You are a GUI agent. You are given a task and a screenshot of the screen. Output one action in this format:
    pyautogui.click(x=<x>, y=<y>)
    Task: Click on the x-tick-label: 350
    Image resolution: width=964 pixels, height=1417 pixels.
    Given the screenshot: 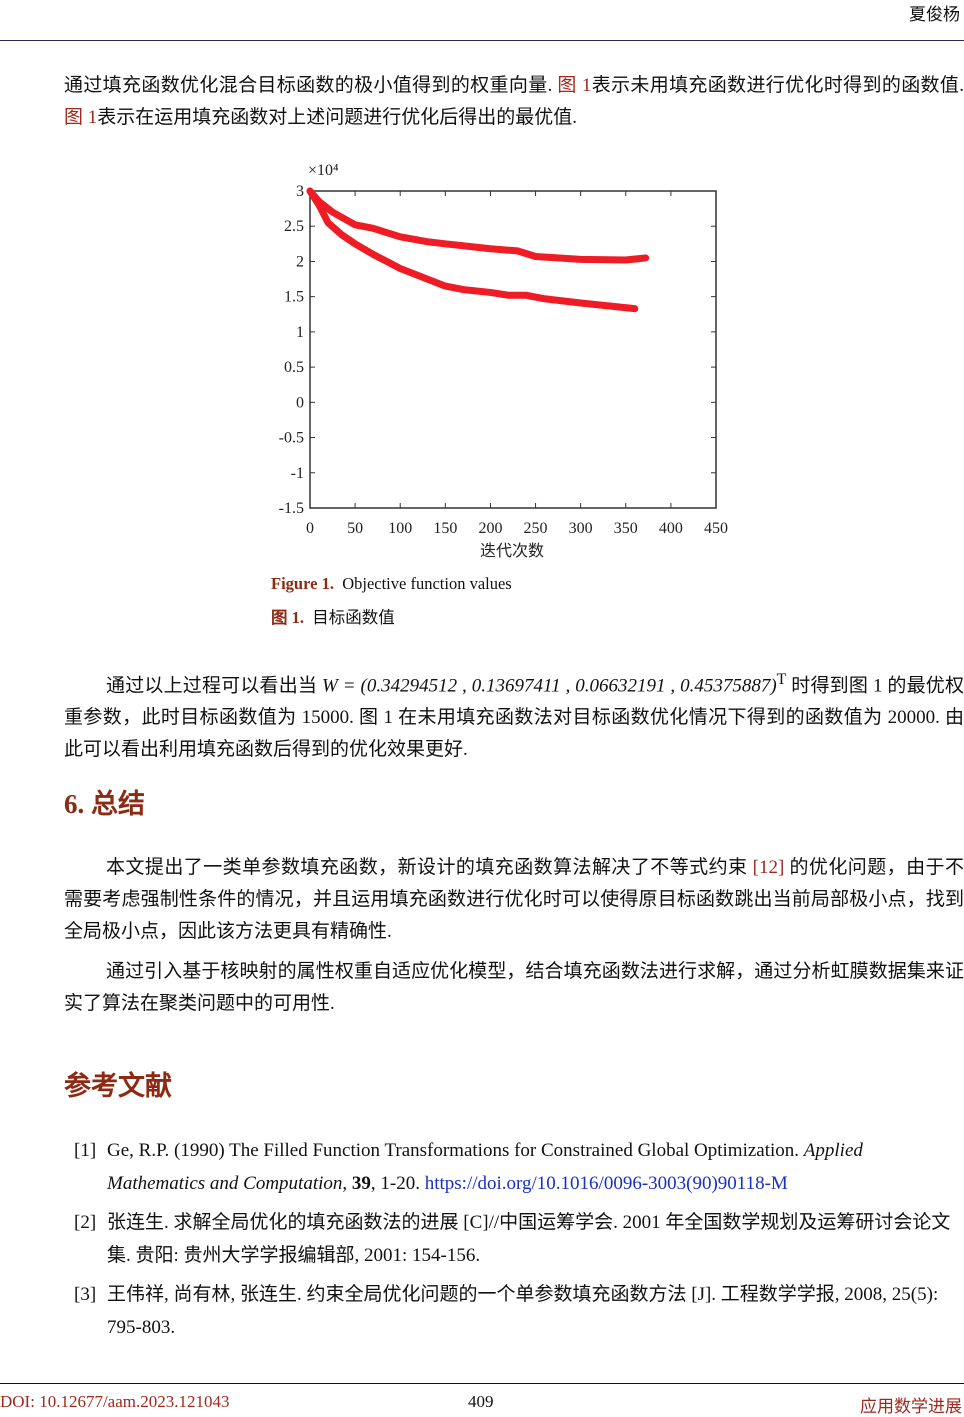 What is the action you would take?
    pyautogui.click(x=626, y=528)
    